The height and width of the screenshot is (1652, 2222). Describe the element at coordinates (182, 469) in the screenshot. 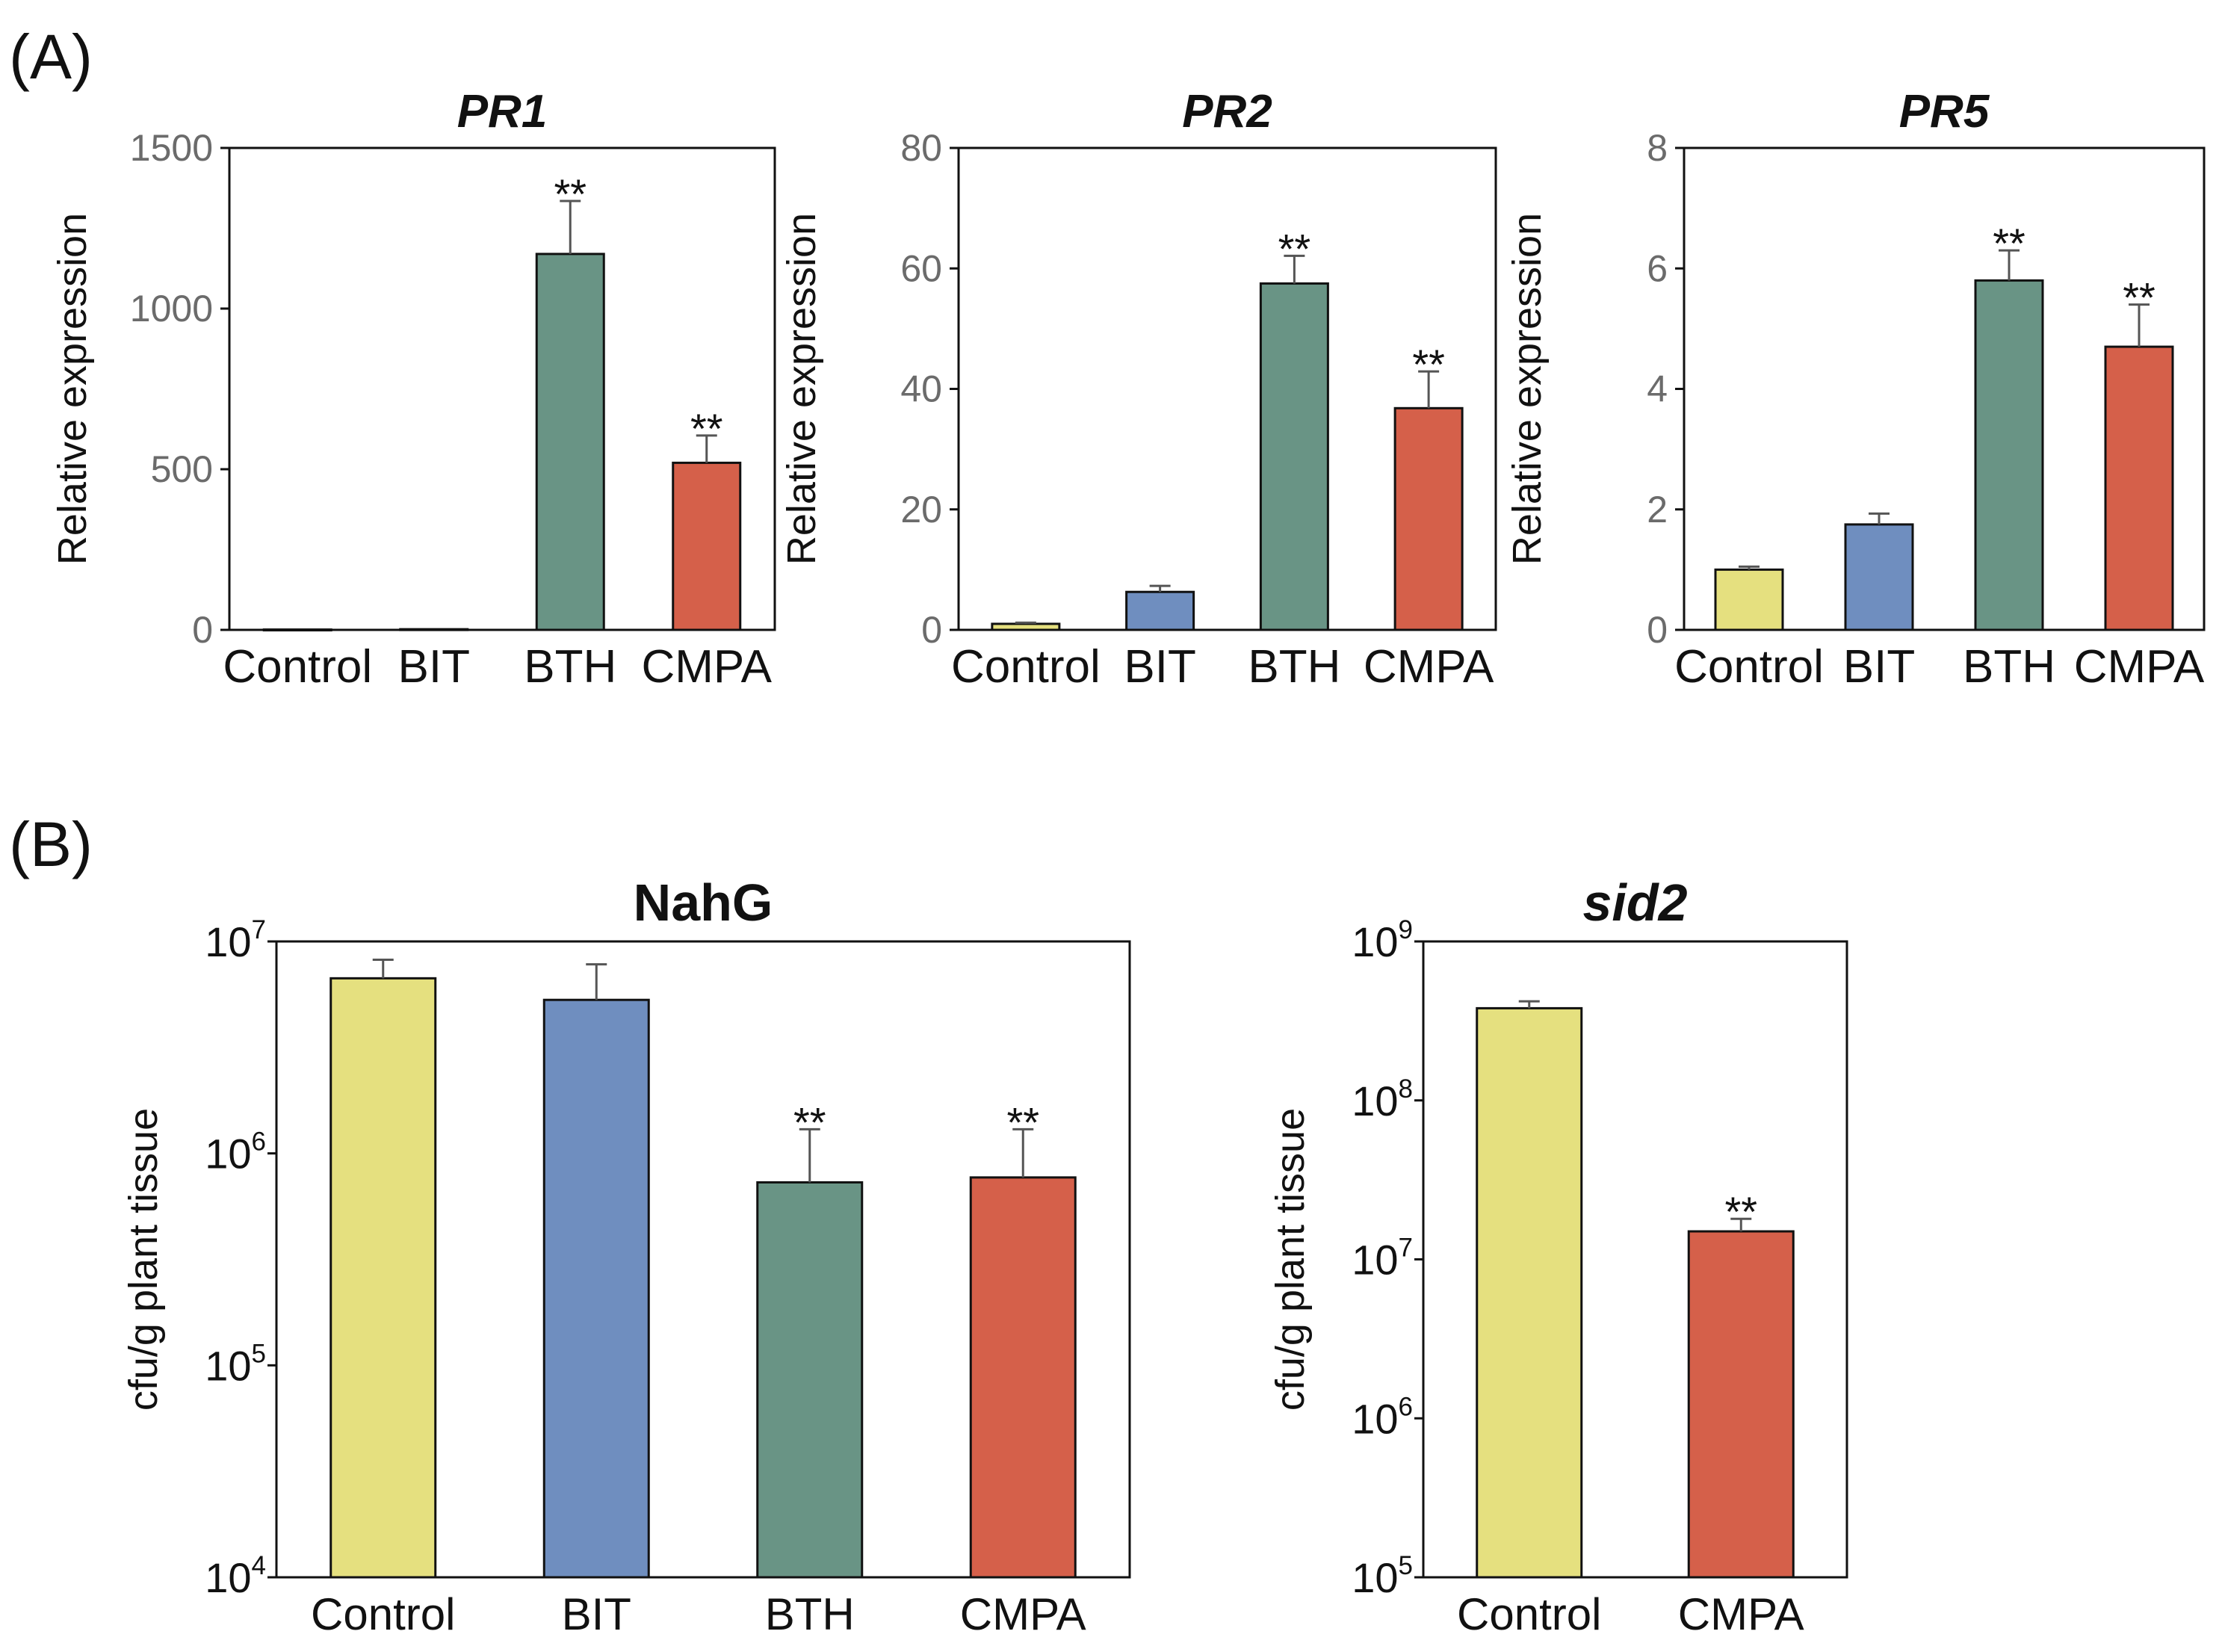

I see `y-tick-label: 500` at that location.